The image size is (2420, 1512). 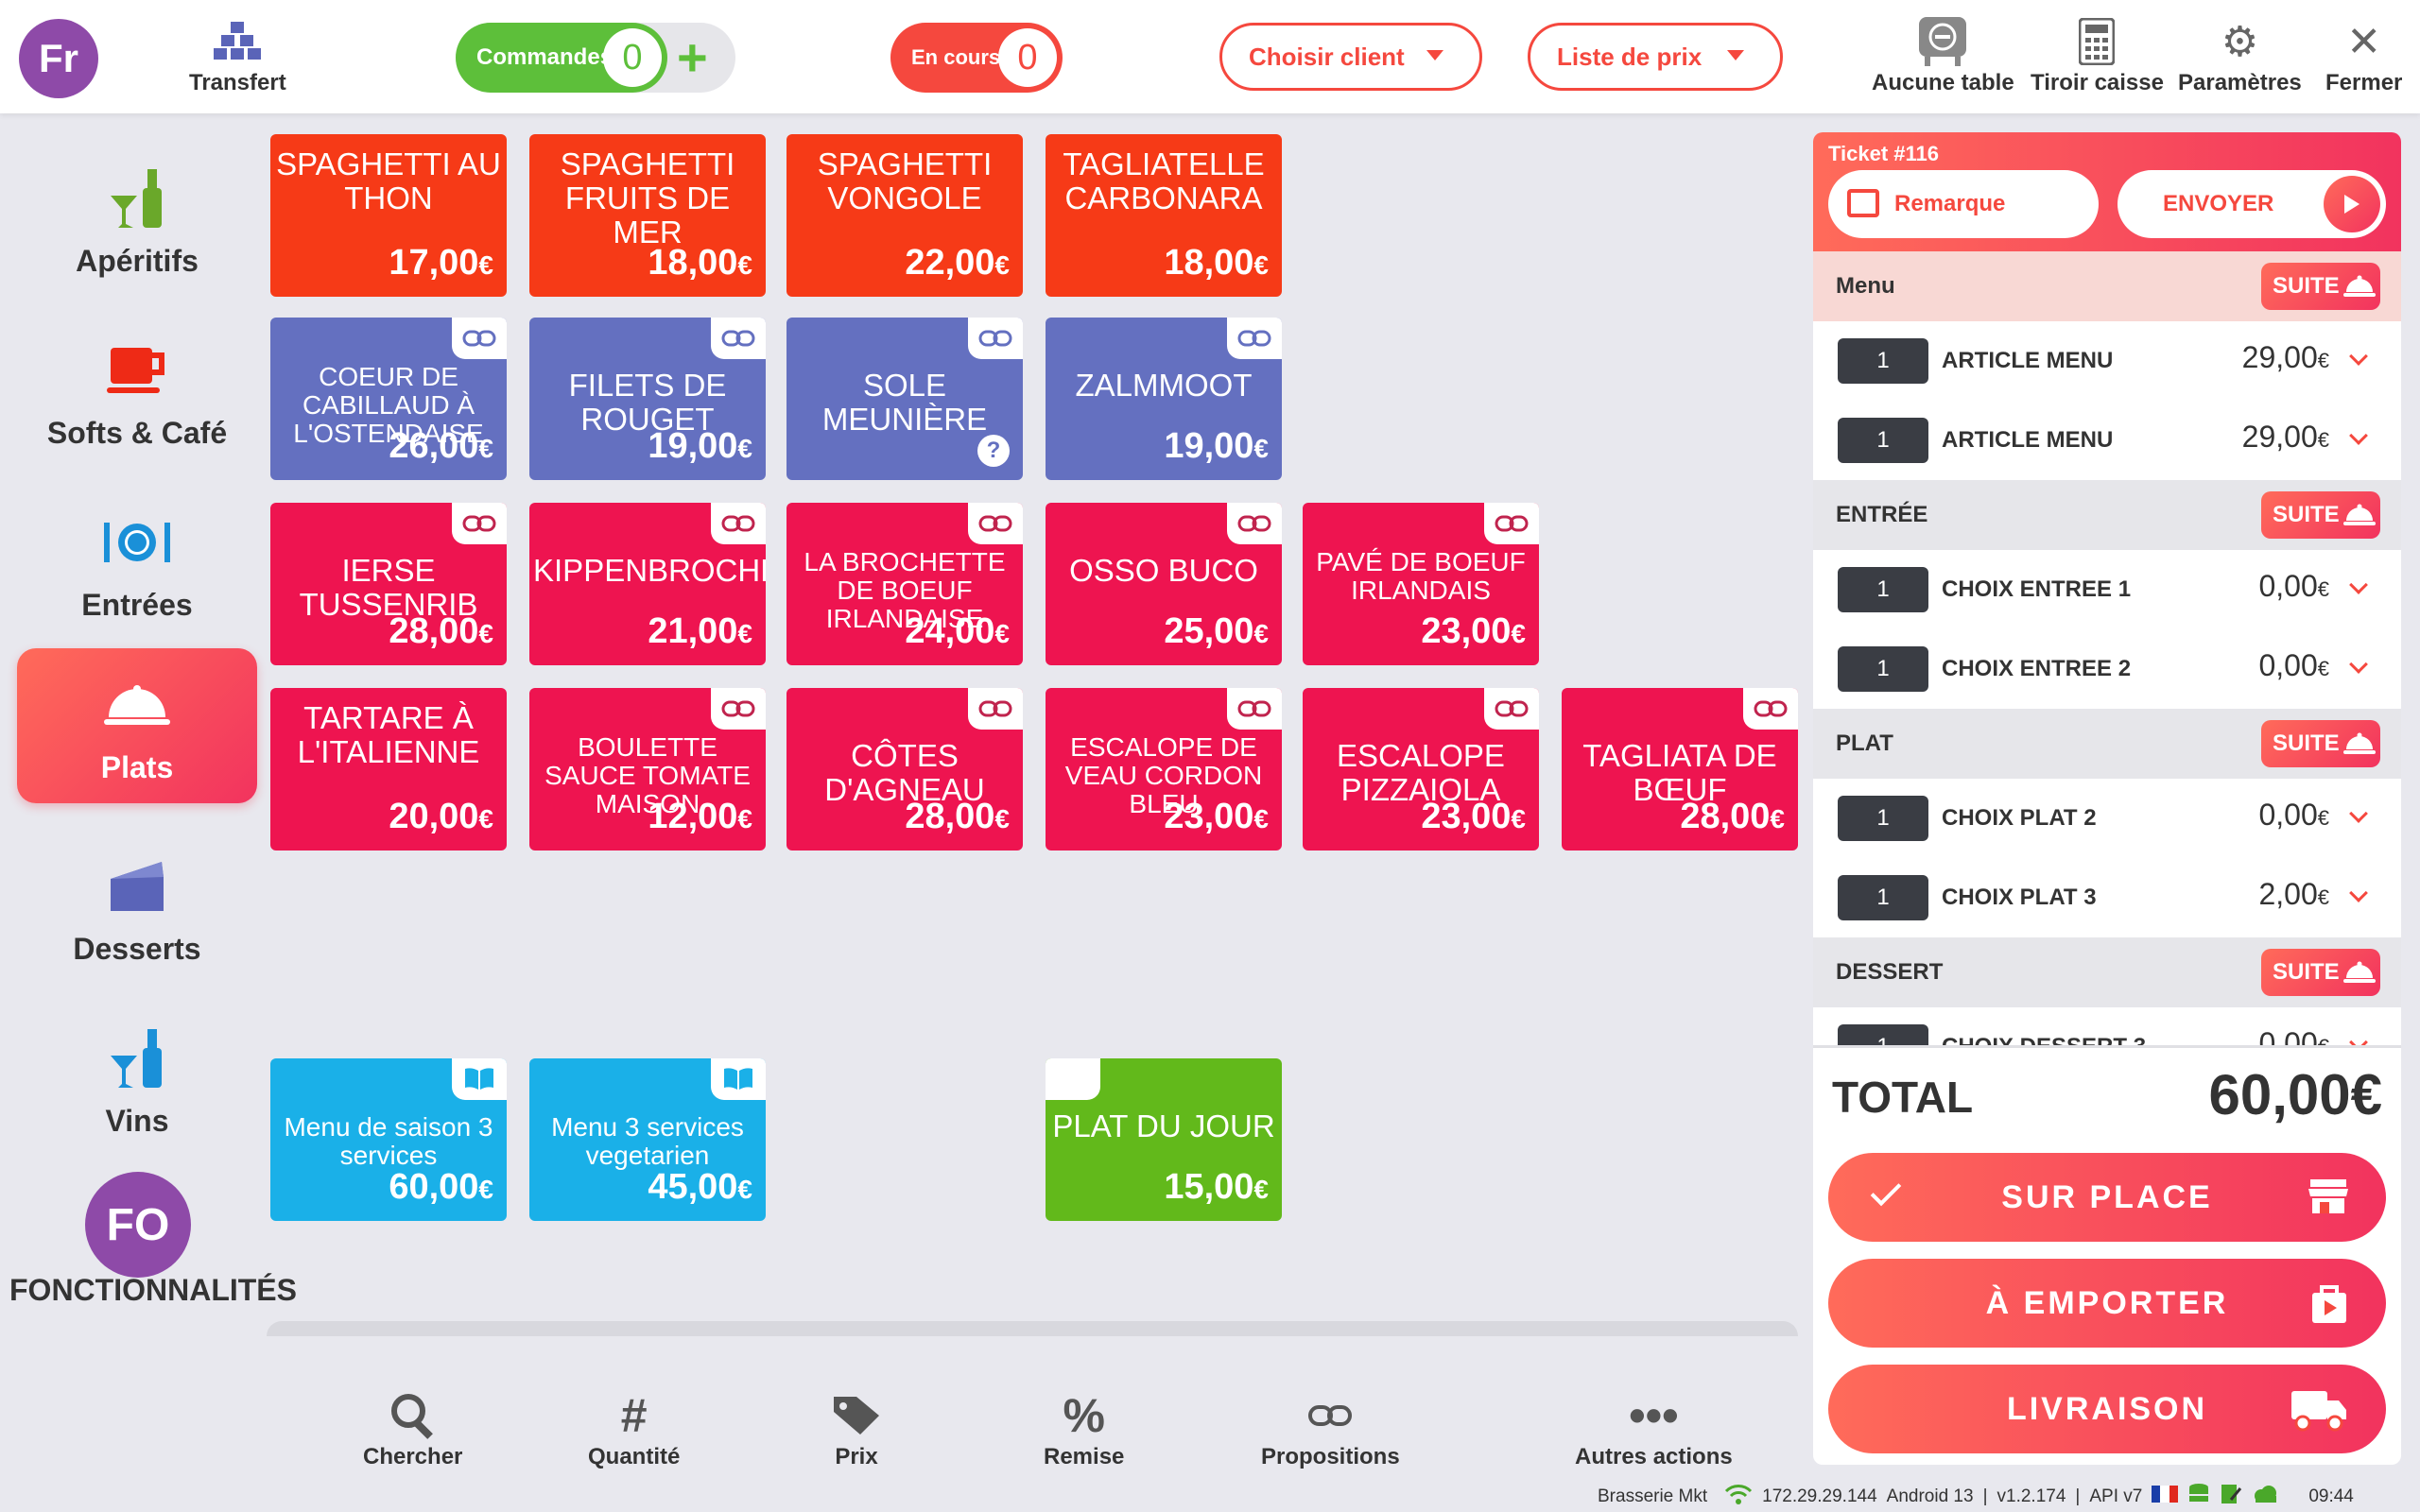 What do you see at coordinates (595, 58) in the screenshot?
I see `commandes-toggle: Commandes 0 +` at bounding box center [595, 58].